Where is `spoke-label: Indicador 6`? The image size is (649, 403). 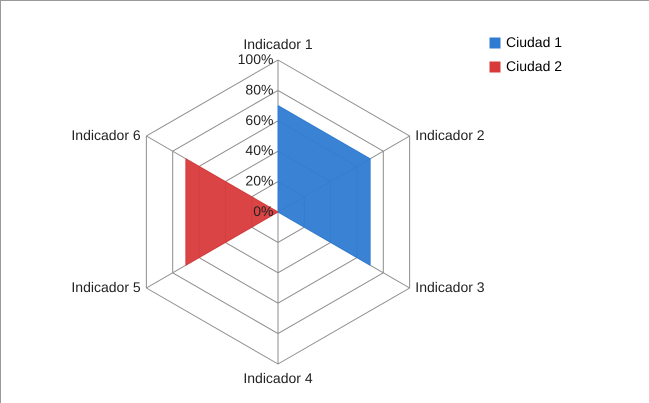
spoke-label: Indicador 6 is located at coordinates (106, 135).